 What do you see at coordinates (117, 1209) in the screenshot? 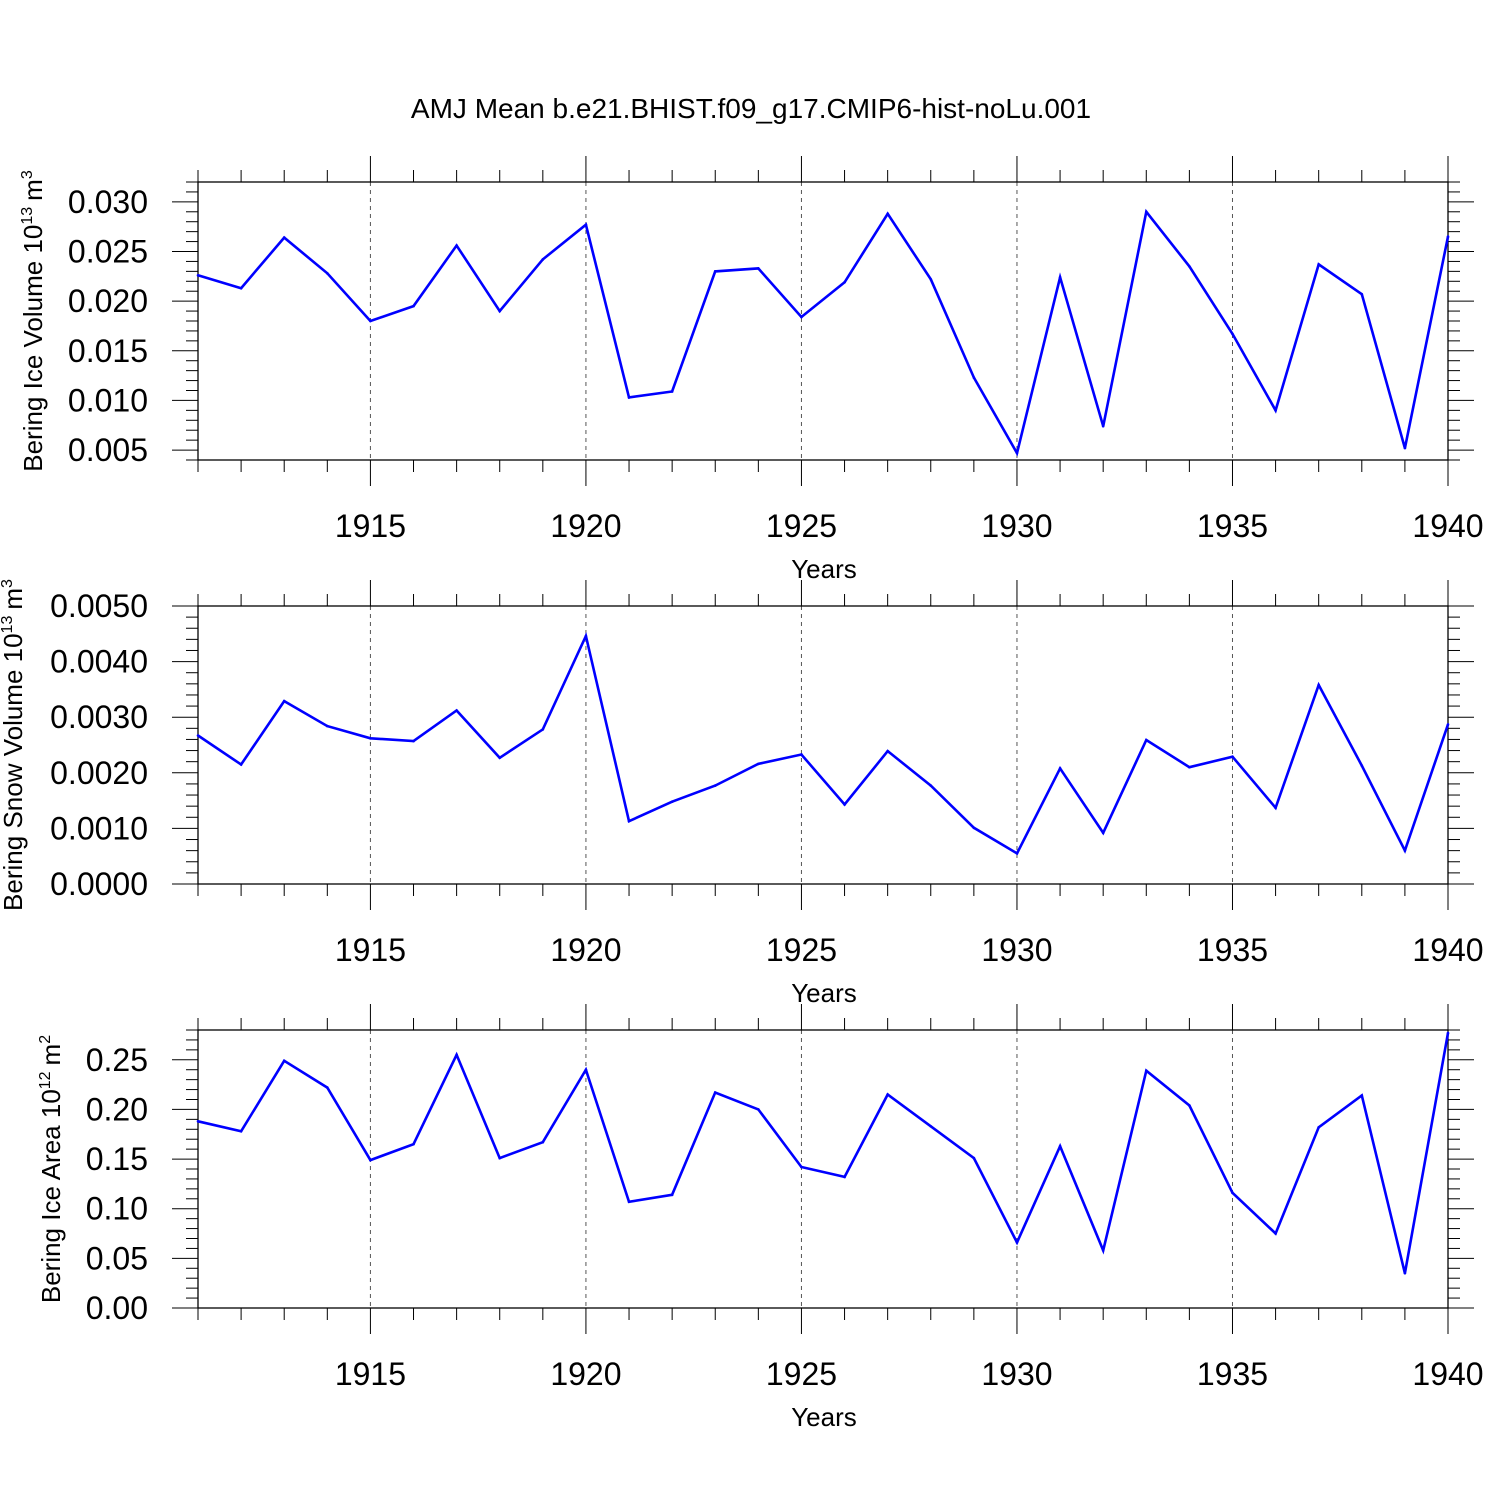
I see `y-tick-label: 0.10` at bounding box center [117, 1209].